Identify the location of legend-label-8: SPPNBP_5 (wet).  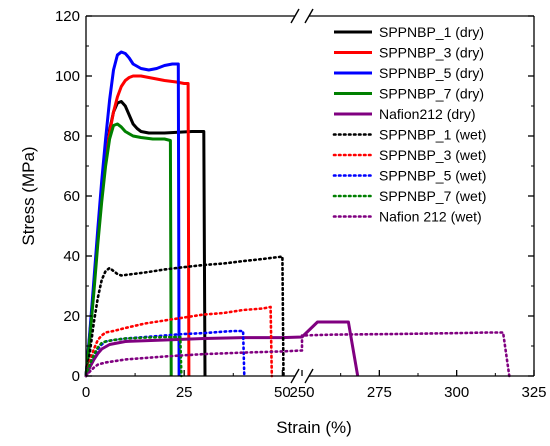
(432, 176).